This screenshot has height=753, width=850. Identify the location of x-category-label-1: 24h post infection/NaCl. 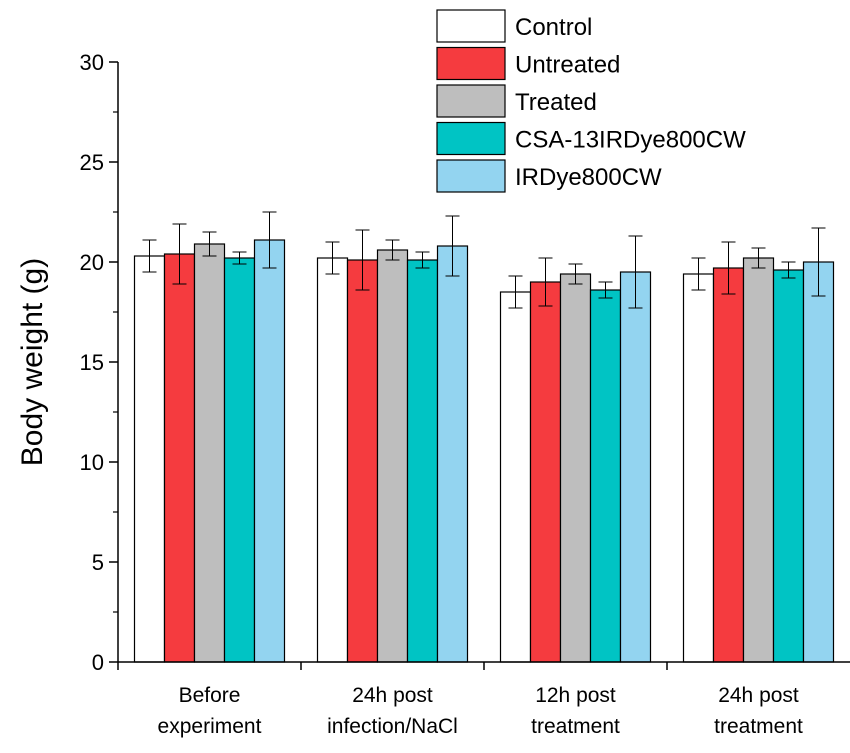
(392, 711).